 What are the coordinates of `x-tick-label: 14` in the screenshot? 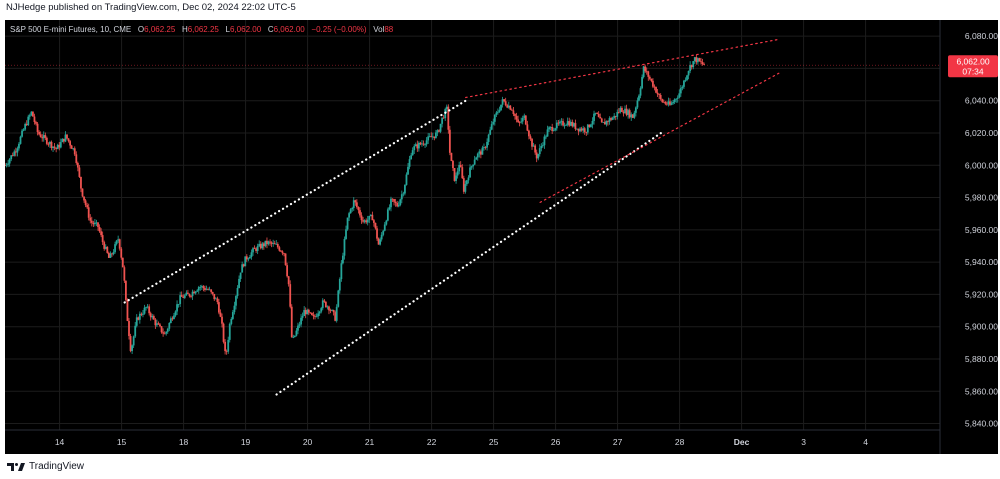 It's located at (60, 442).